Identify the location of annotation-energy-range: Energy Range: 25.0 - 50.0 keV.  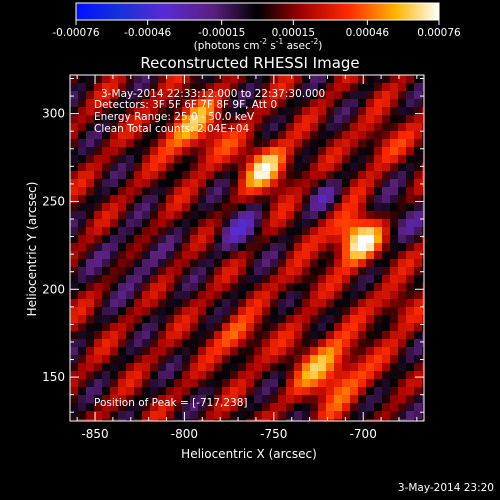
(174, 117).